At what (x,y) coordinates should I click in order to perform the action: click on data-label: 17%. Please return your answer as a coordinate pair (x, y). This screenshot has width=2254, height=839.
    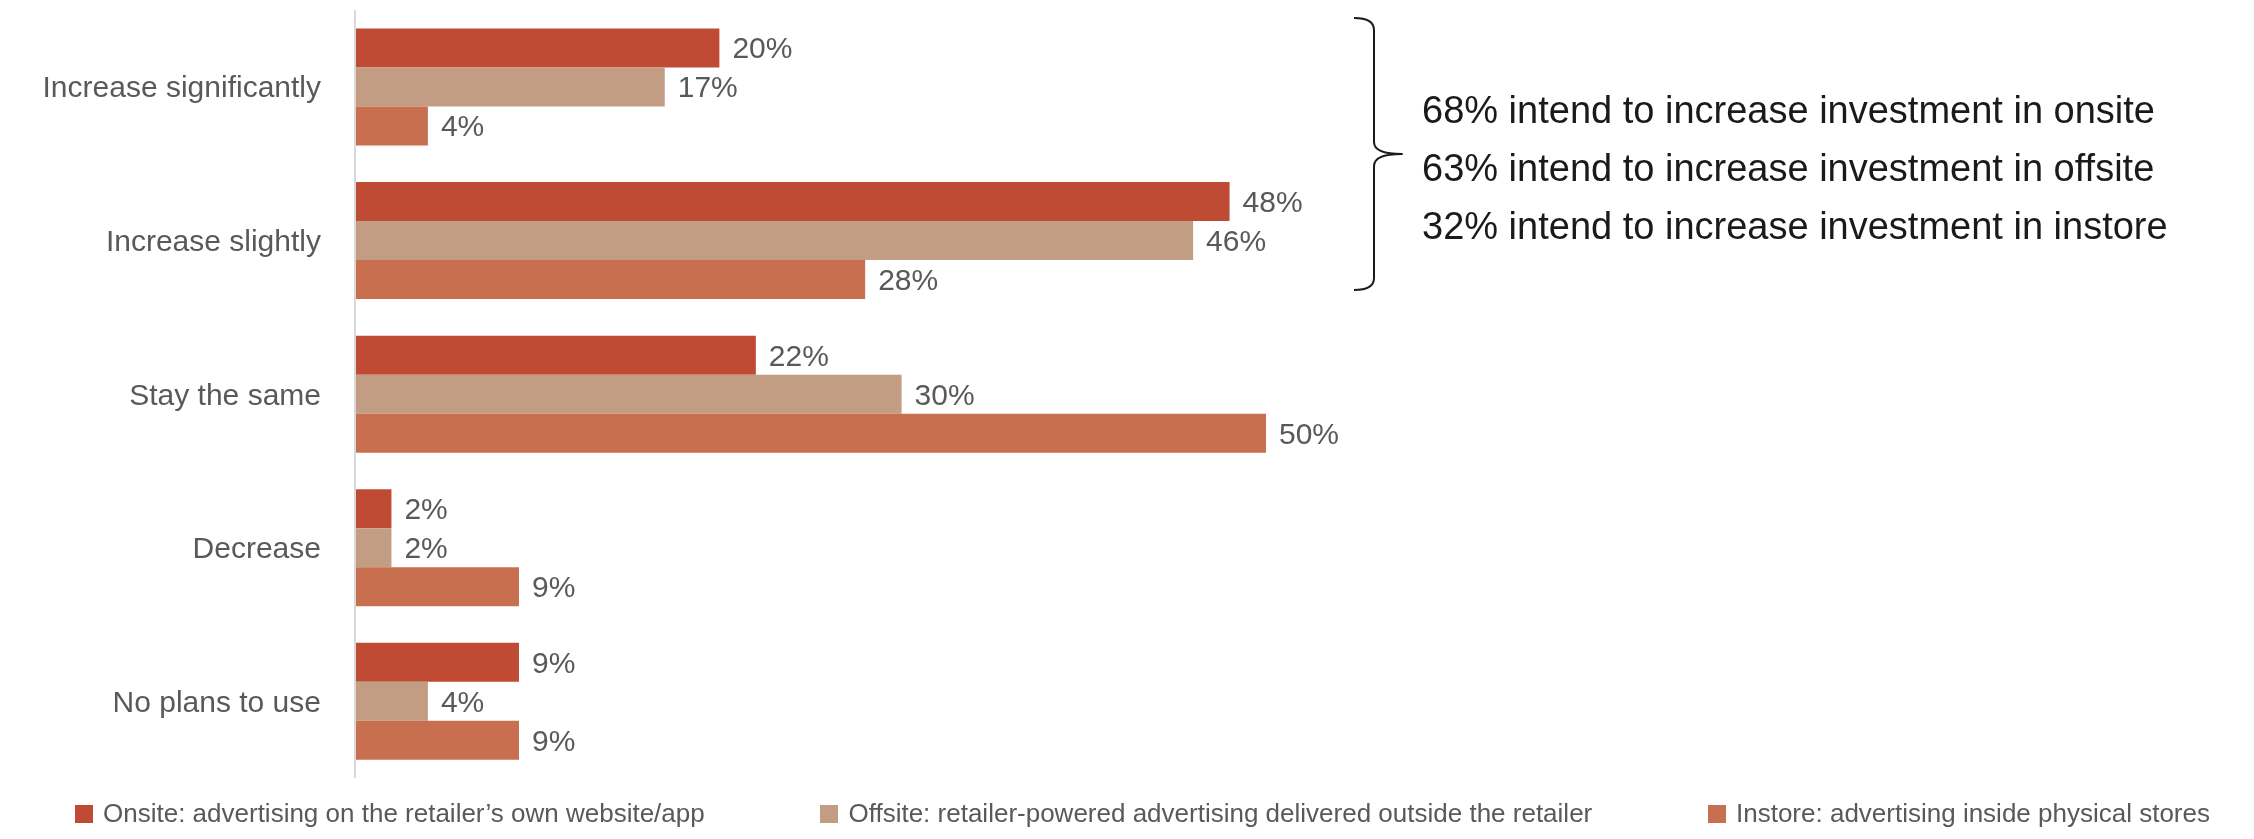
    Looking at the image, I should click on (707, 87).